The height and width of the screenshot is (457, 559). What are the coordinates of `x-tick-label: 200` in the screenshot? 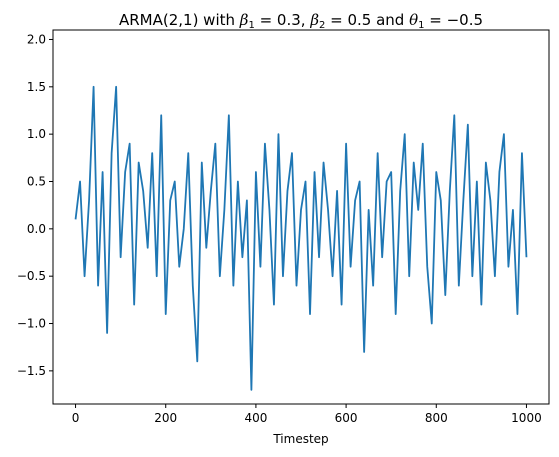 It's located at (165, 418).